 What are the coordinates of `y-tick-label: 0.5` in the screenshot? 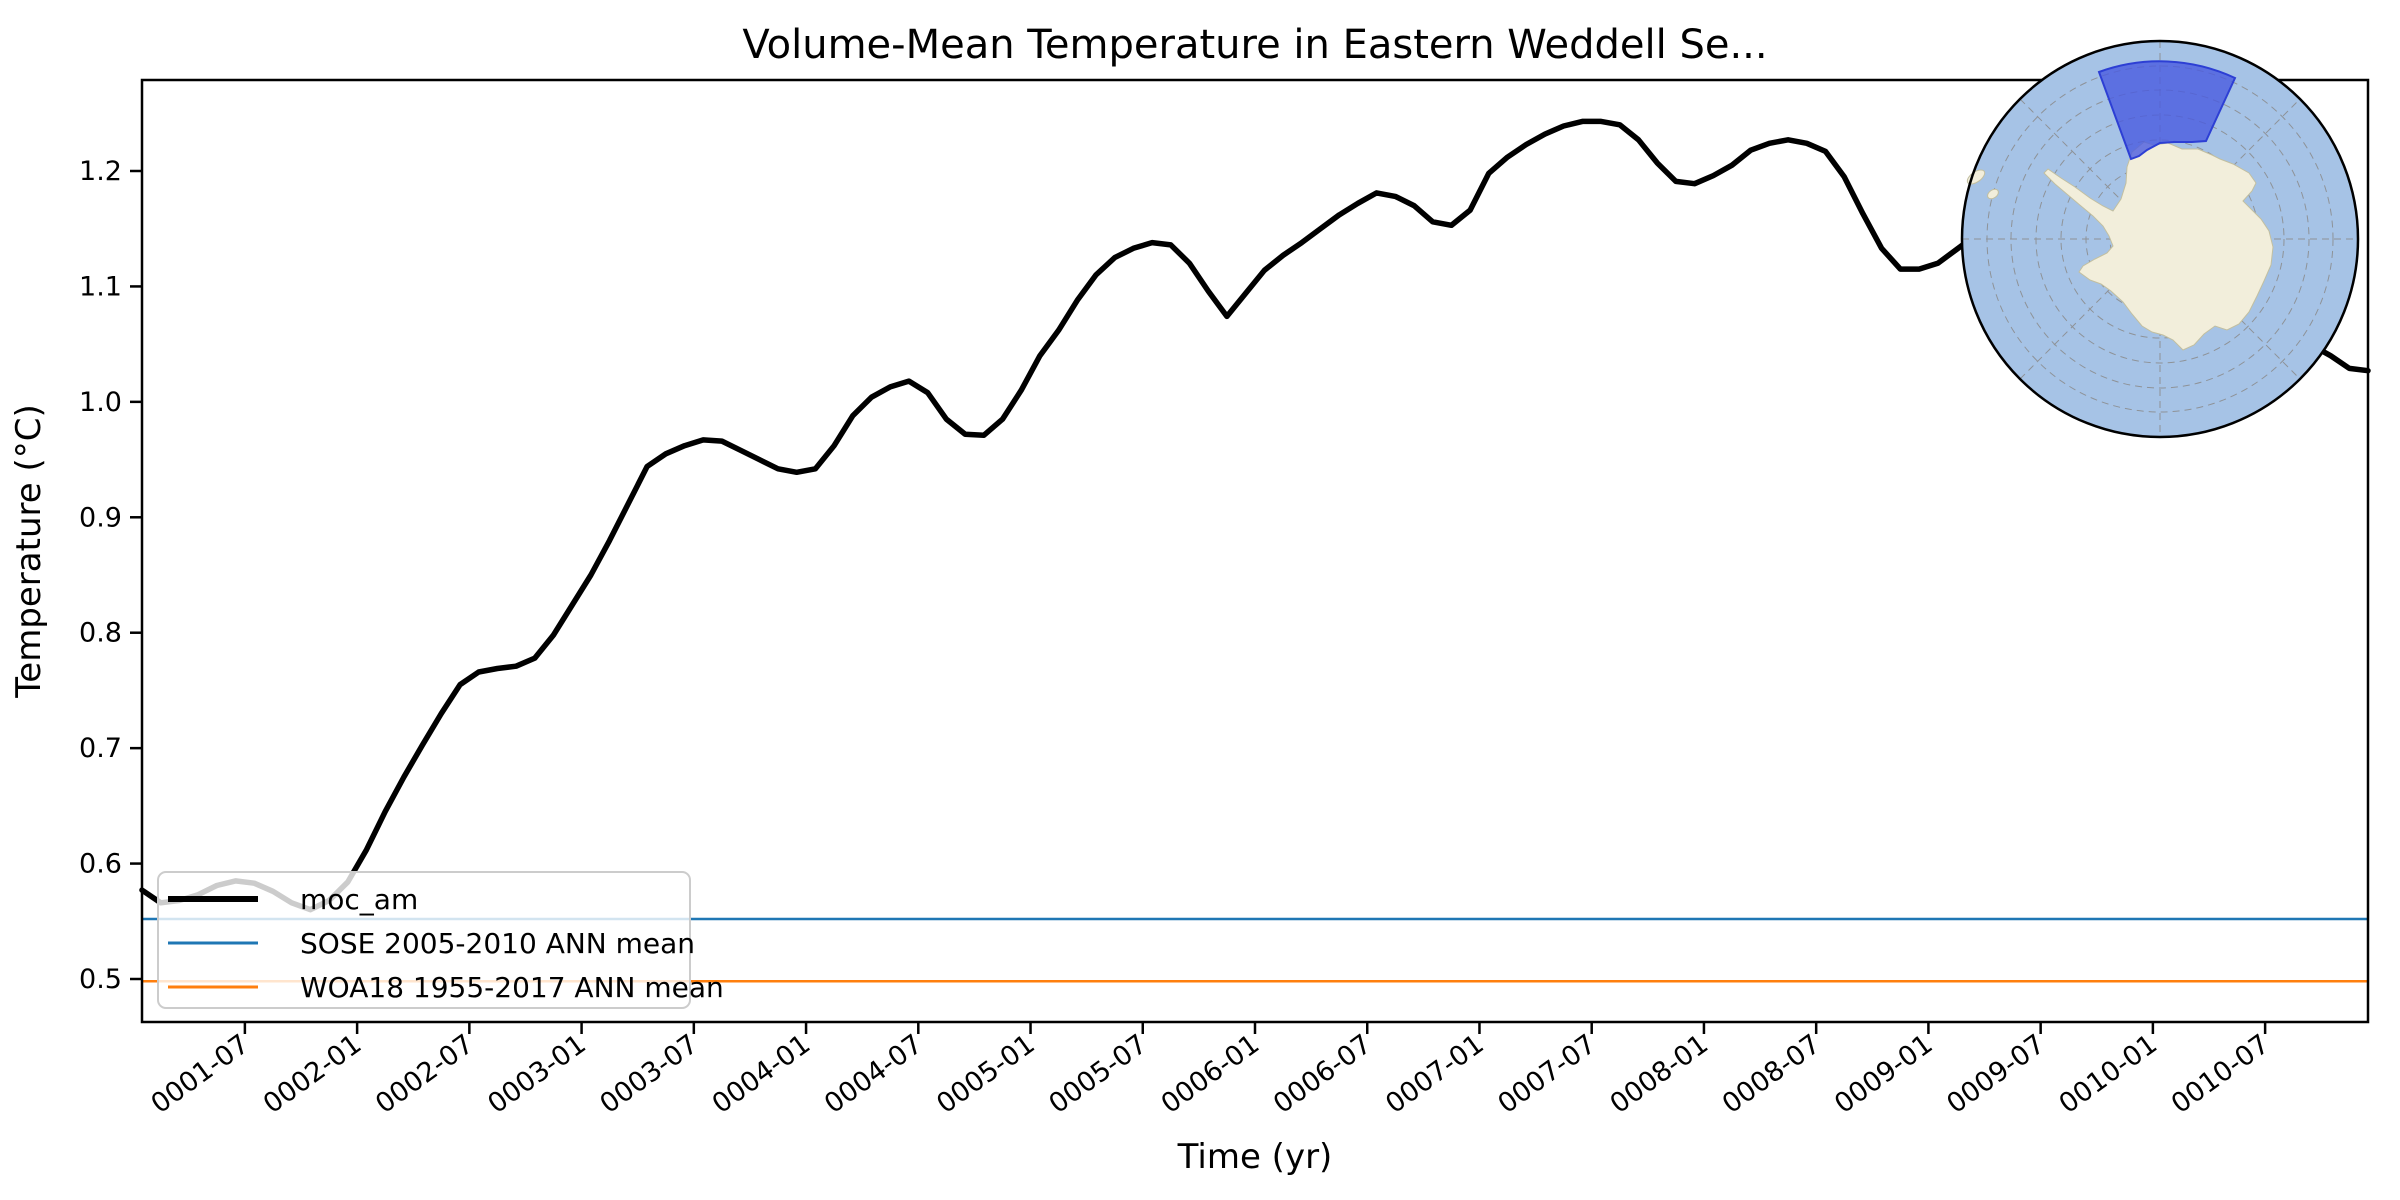 It's located at (100, 979).